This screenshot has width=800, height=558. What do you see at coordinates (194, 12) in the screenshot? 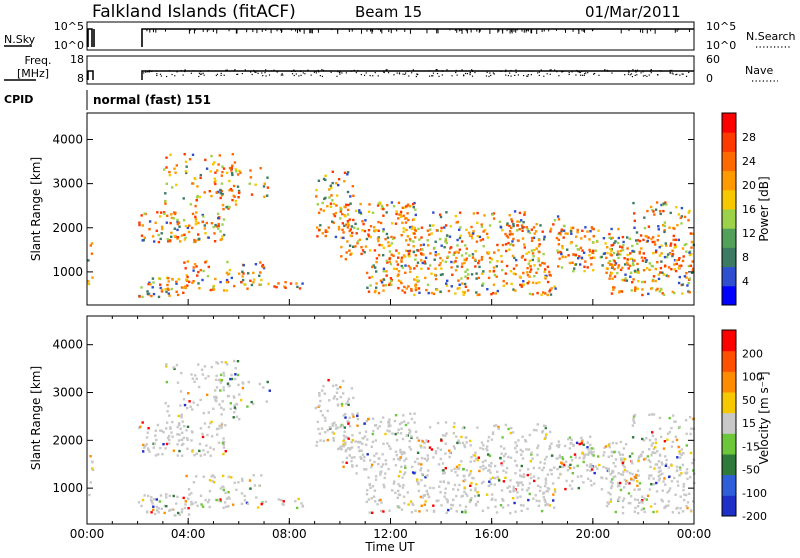
I see `station-title: Falkland Islands (fitACF)` at bounding box center [194, 12].